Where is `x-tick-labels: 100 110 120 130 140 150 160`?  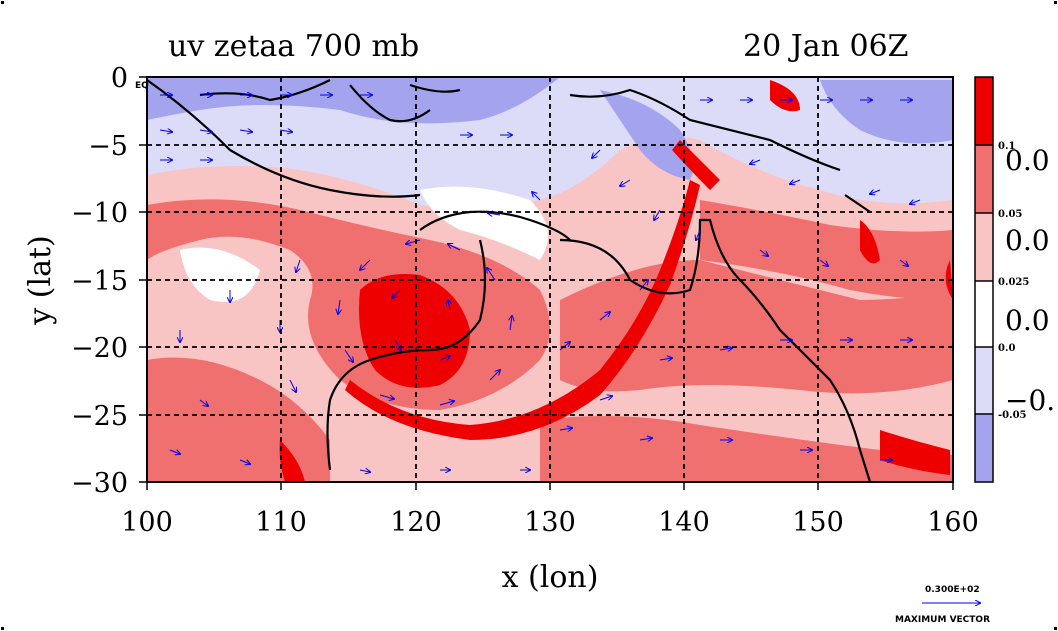 x-tick-labels: 100 110 120 130 140 150 160 is located at coordinates (550, 522).